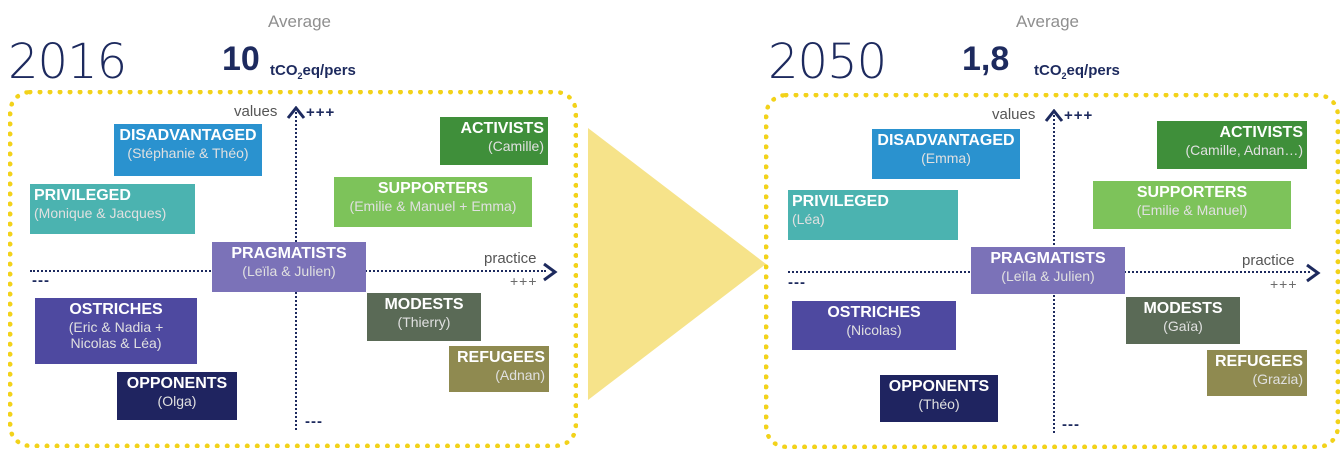 Image resolution: width=1344 pixels, height=471 pixels. I want to click on group-disadvantaged: DISADVANTAGED (Stéphanie & Théo), so click(188, 150).